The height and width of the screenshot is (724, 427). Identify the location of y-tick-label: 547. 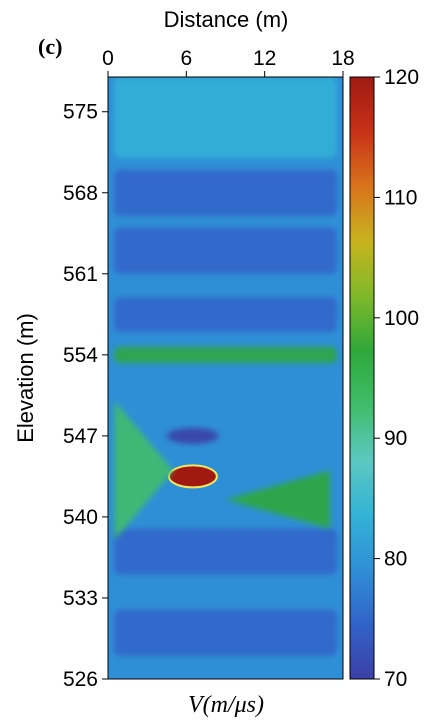
(80, 436).